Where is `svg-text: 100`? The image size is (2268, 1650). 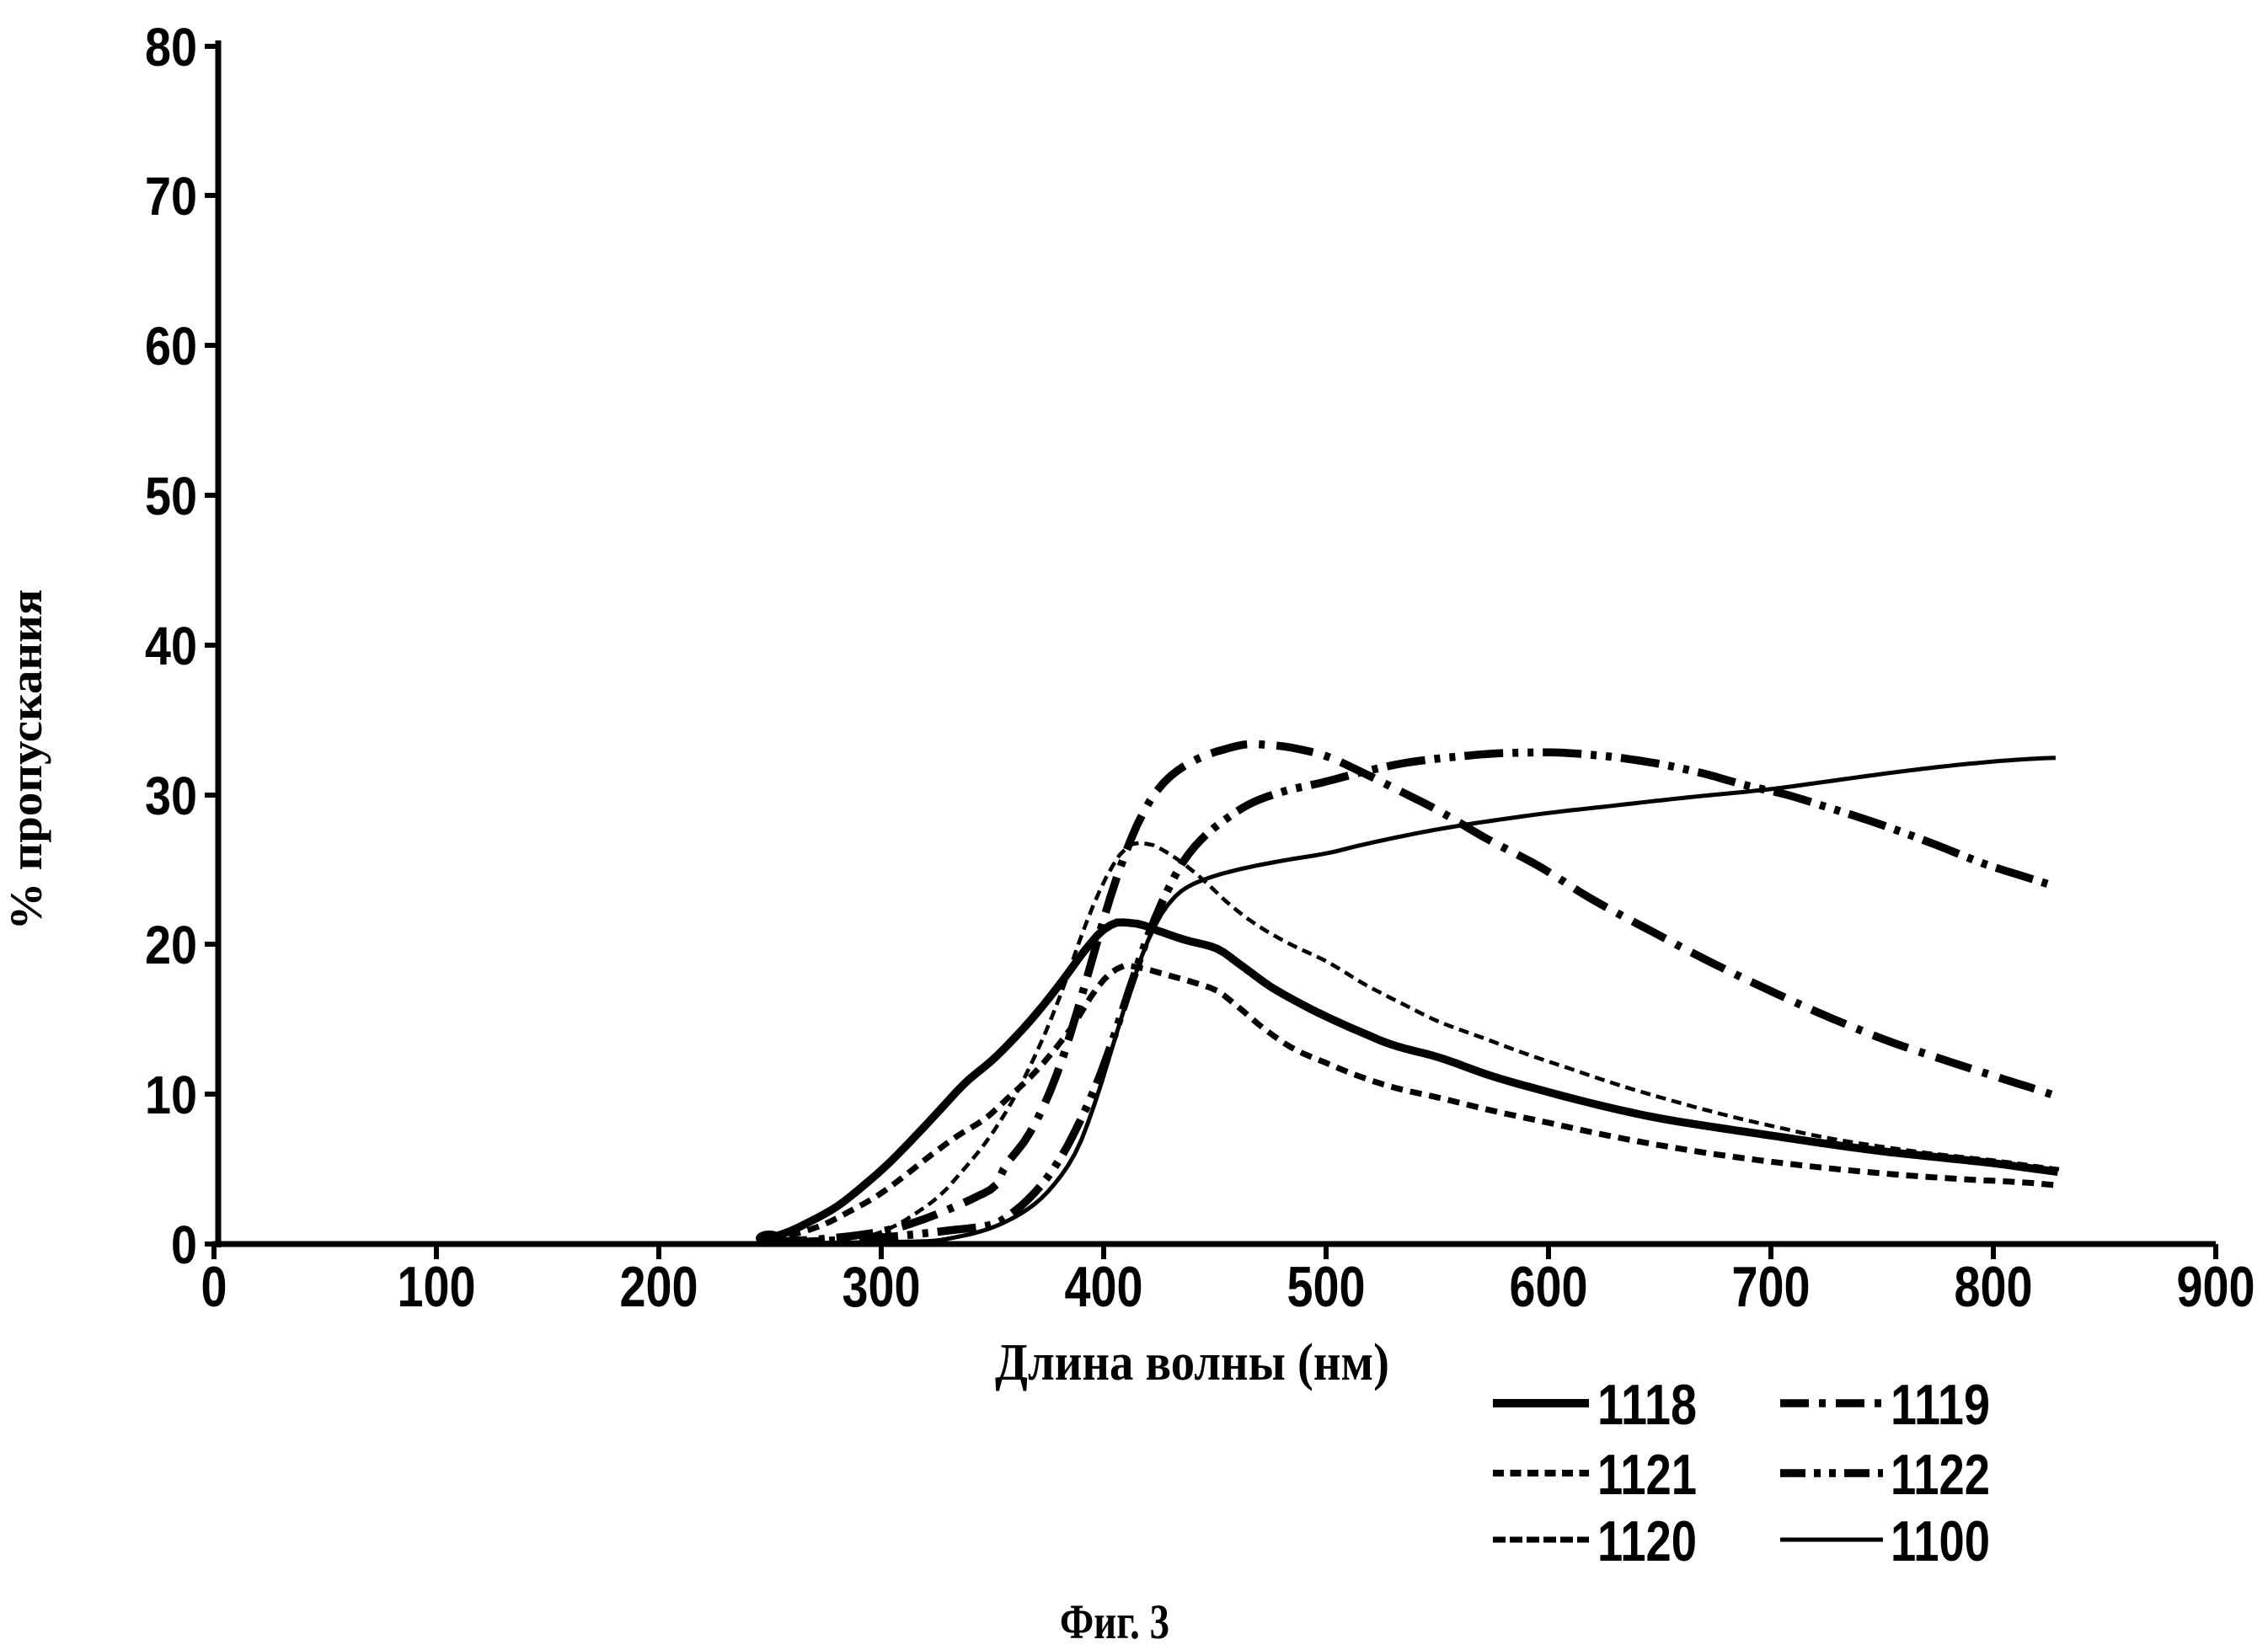 svg-text: 100 is located at coordinates (437, 1287).